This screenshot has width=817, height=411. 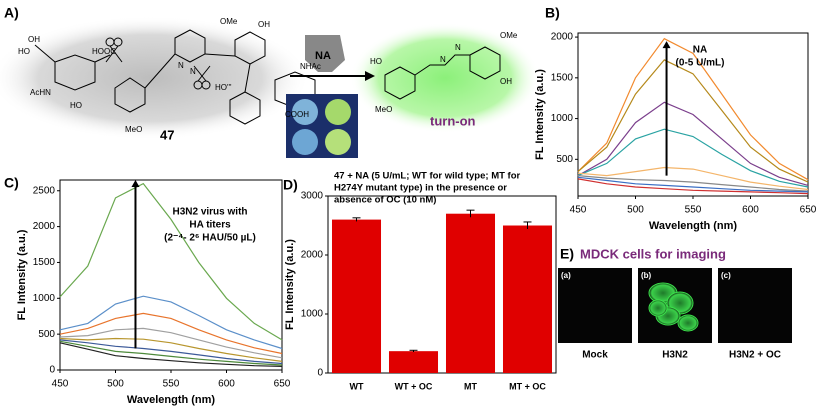 What do you see at coordinates (578, 210) in the screenshot?
I see `x-tick-label: 450` at bounding box center [578, 210].